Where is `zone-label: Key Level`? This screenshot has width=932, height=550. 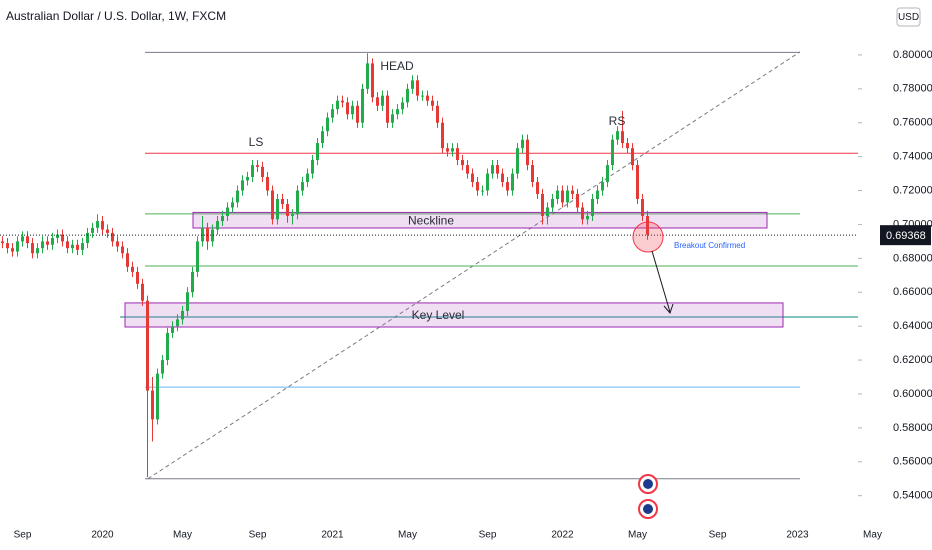
zone-label: Key Level is located at coordinates (438, 315).